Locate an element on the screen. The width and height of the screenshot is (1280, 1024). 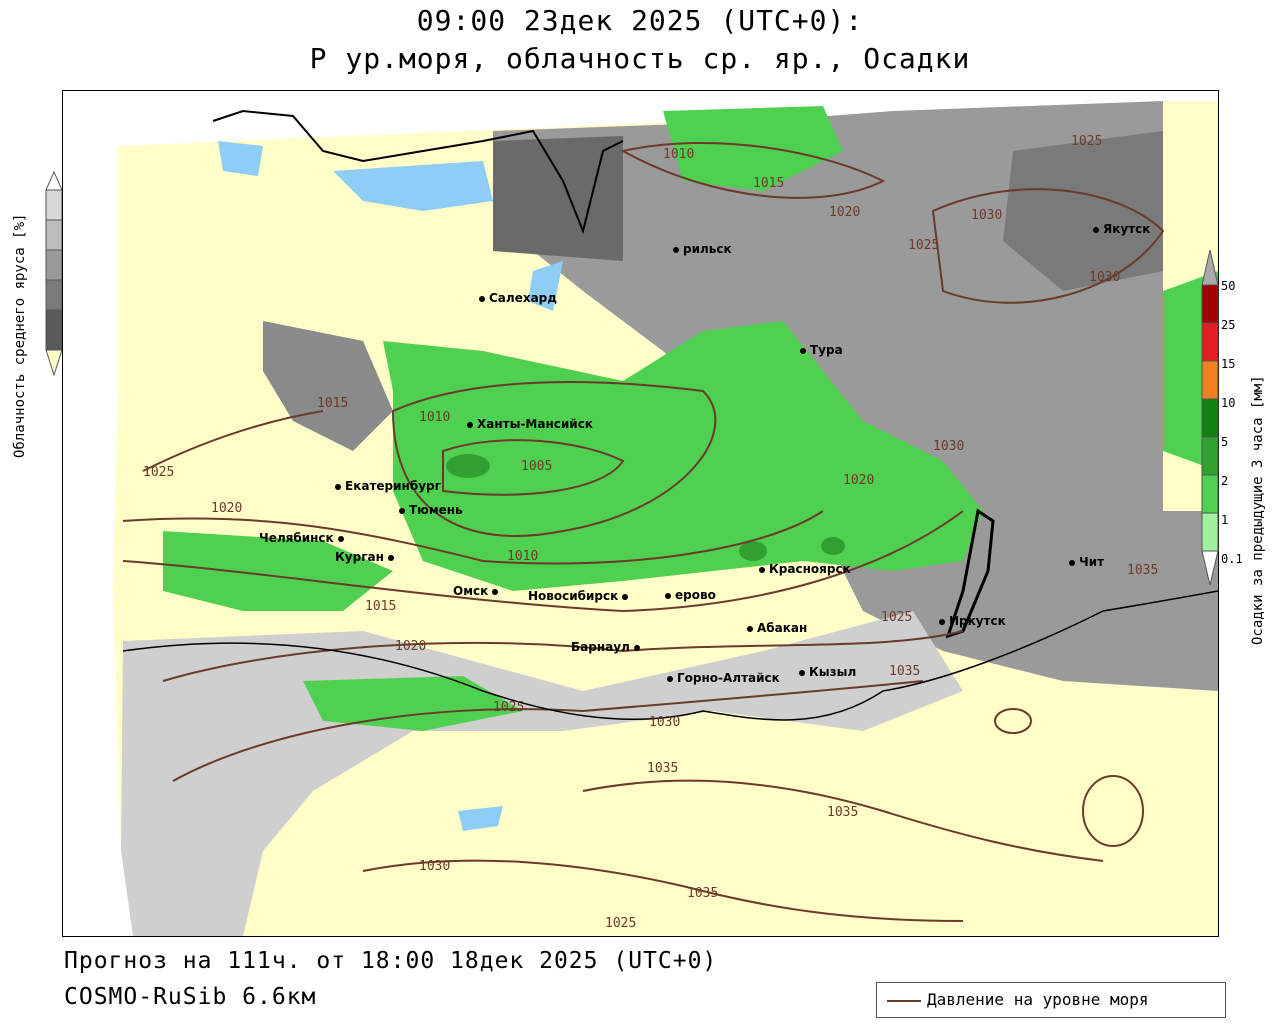
city-novosibirsk: Новосибирск is located at coordinates (580, 596).